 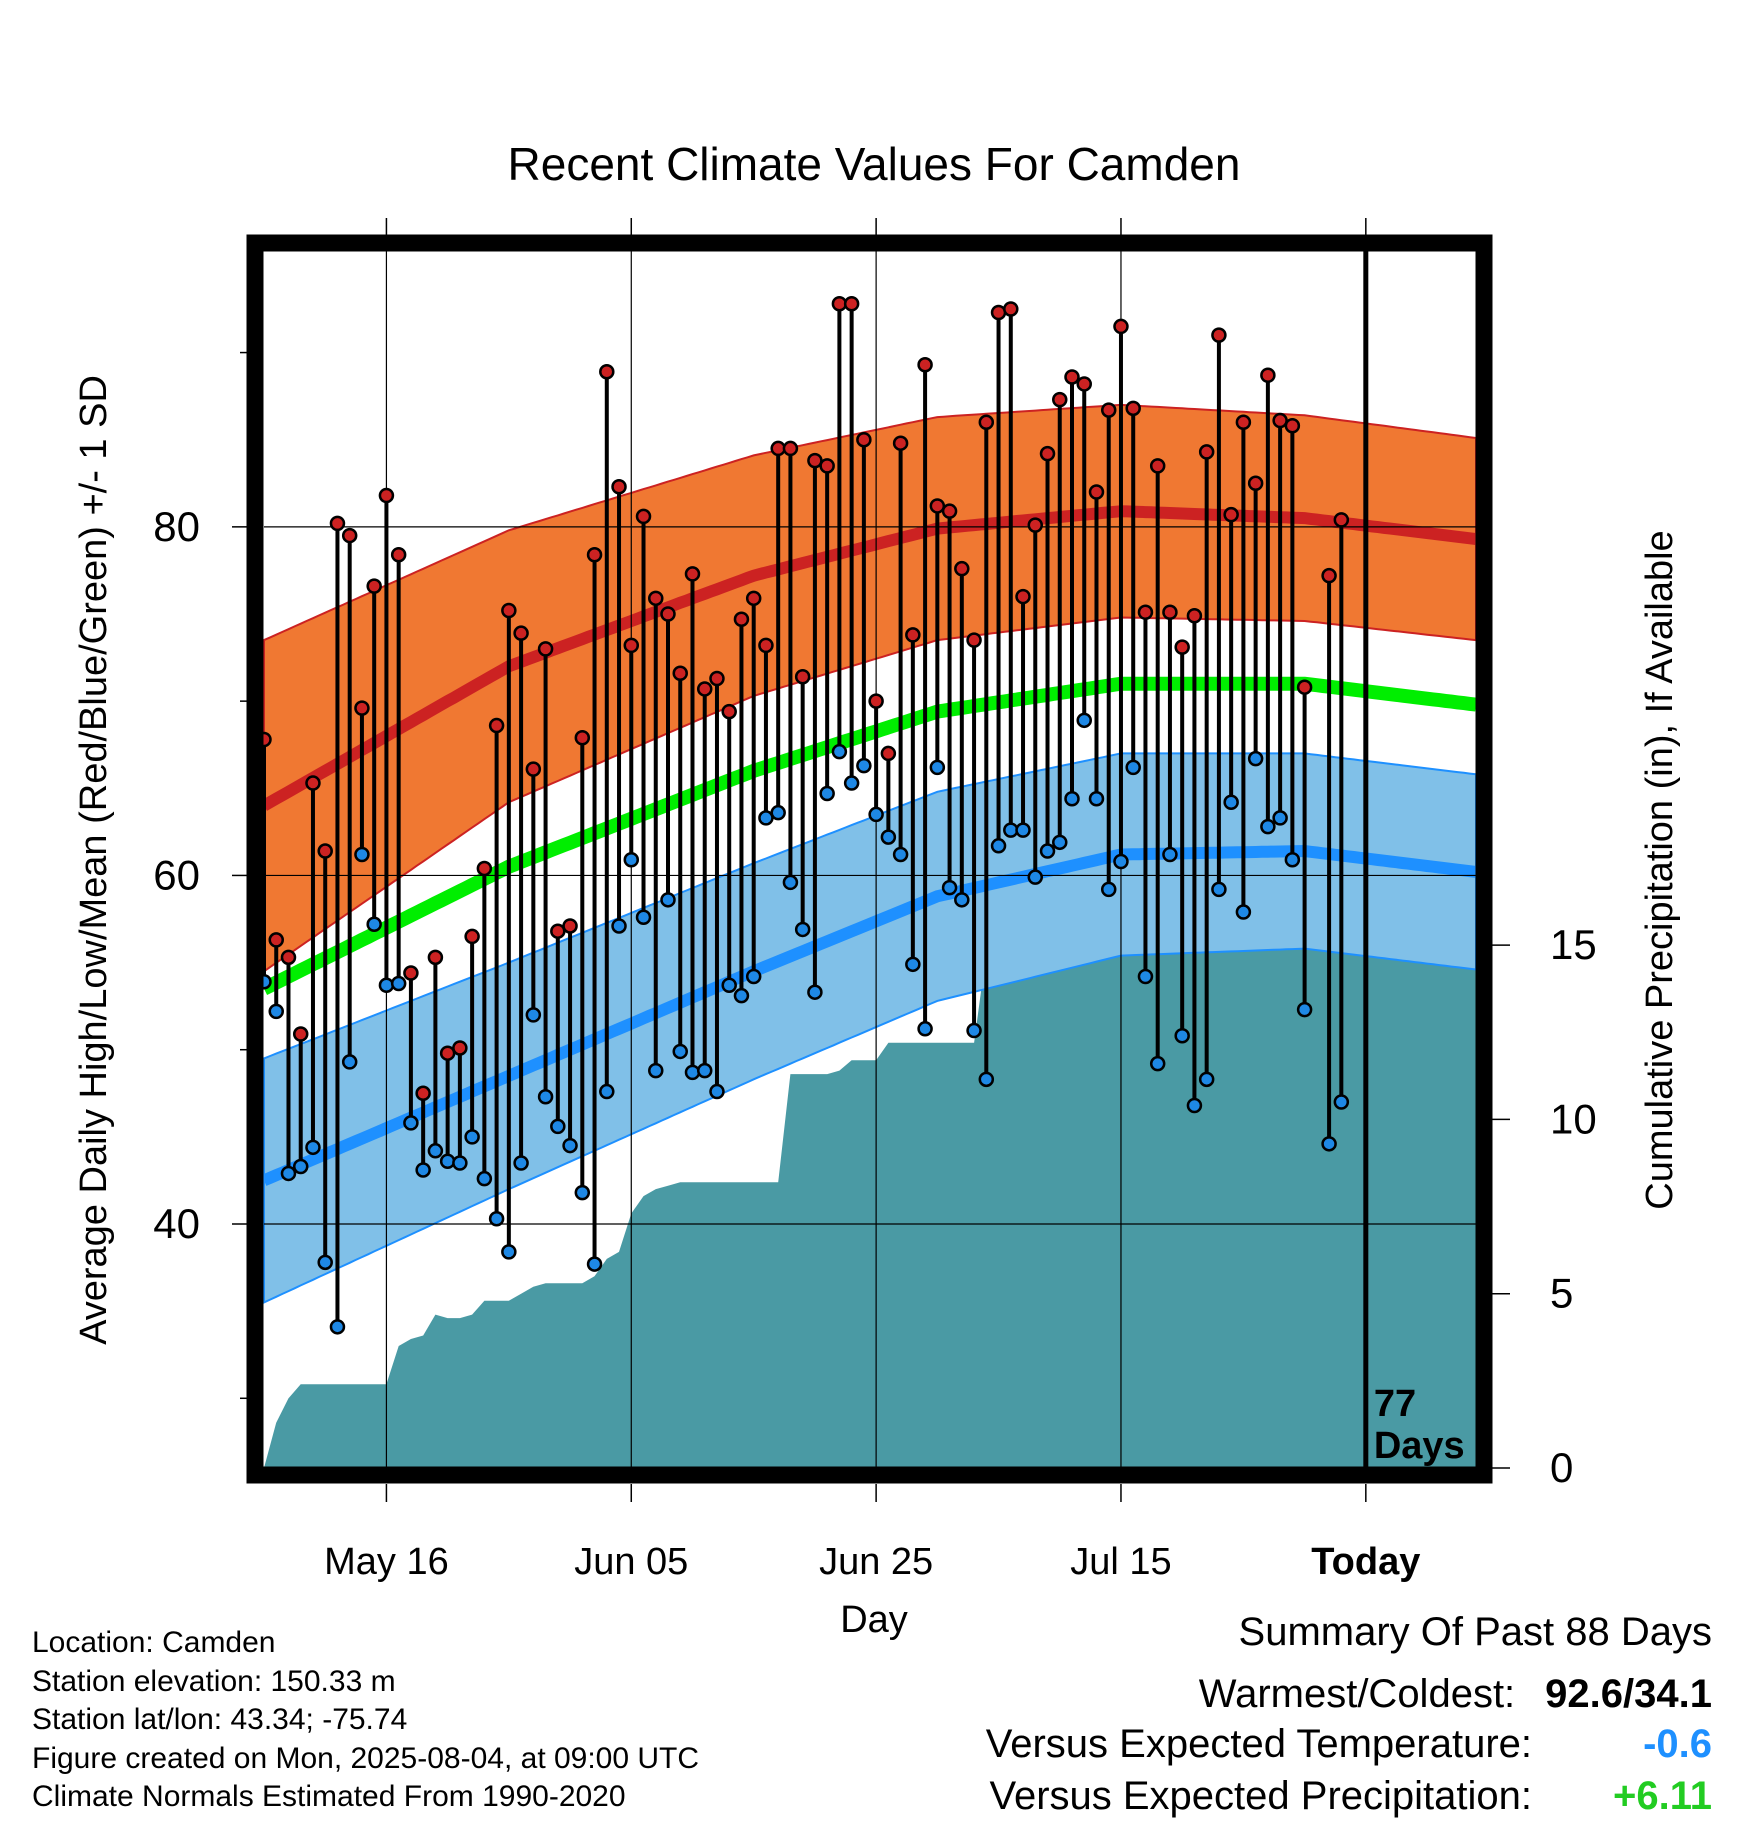 What do you see at coordinates (1260, 1796) in the screenshot?
I see `precip-label: Versus Expected Precipitation:` at bounding box center [1260, 1796].